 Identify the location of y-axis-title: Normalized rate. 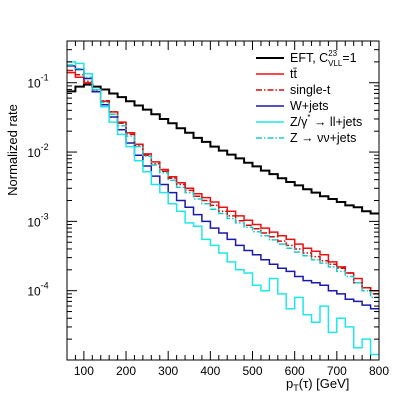
(12, 150).